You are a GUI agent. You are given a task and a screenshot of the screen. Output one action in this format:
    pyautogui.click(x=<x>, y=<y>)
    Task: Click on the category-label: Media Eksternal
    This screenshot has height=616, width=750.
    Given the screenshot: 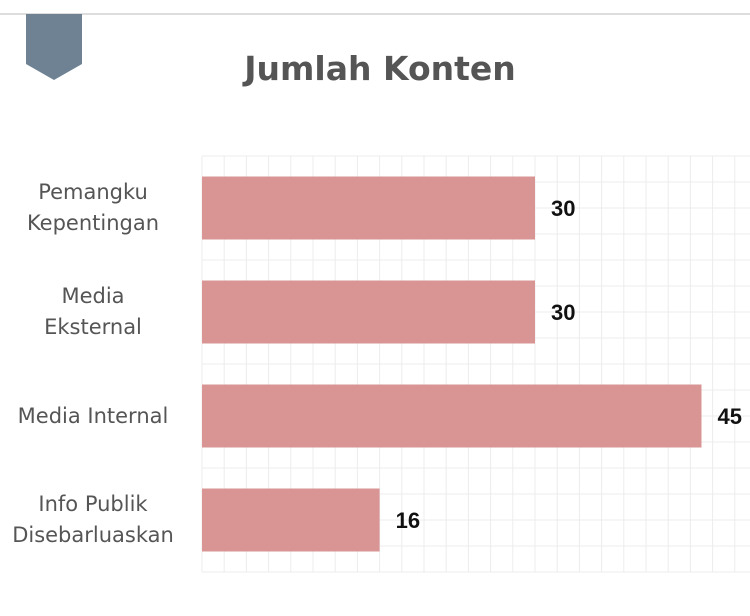 What is the action you would take?
    pyautogui.click(x=93, y=311)
    